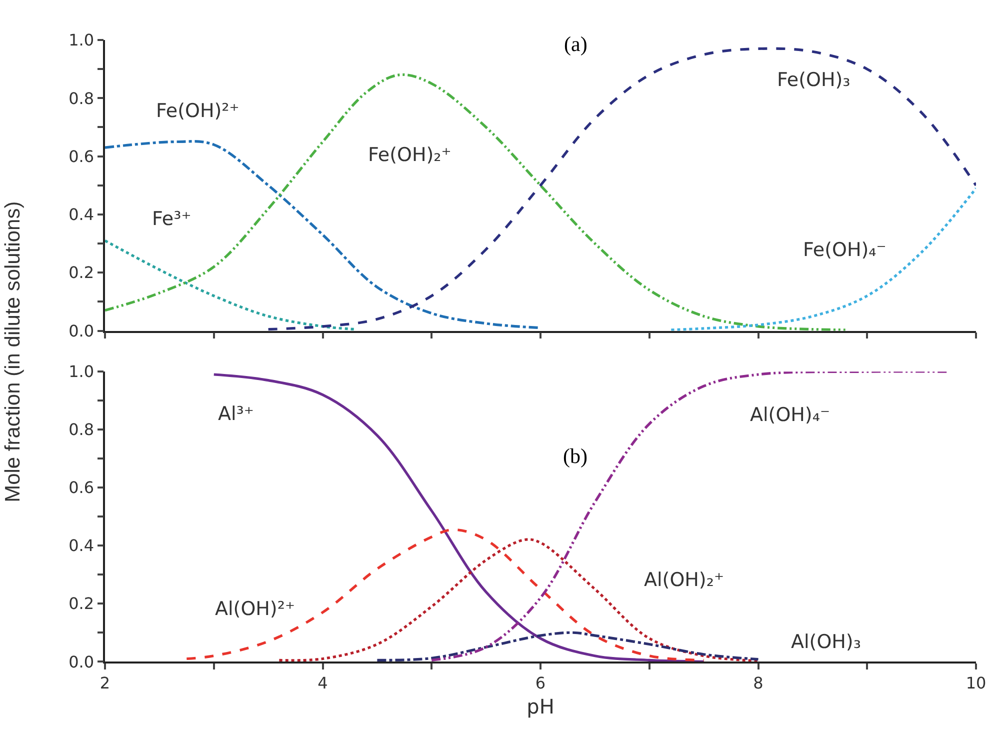 The height and width of the screenshot is (747, 998). What do you see at coordinates (540, 706) in the screenshot?
I see `x-axis-title: pH` at bounding box center [540, 706].